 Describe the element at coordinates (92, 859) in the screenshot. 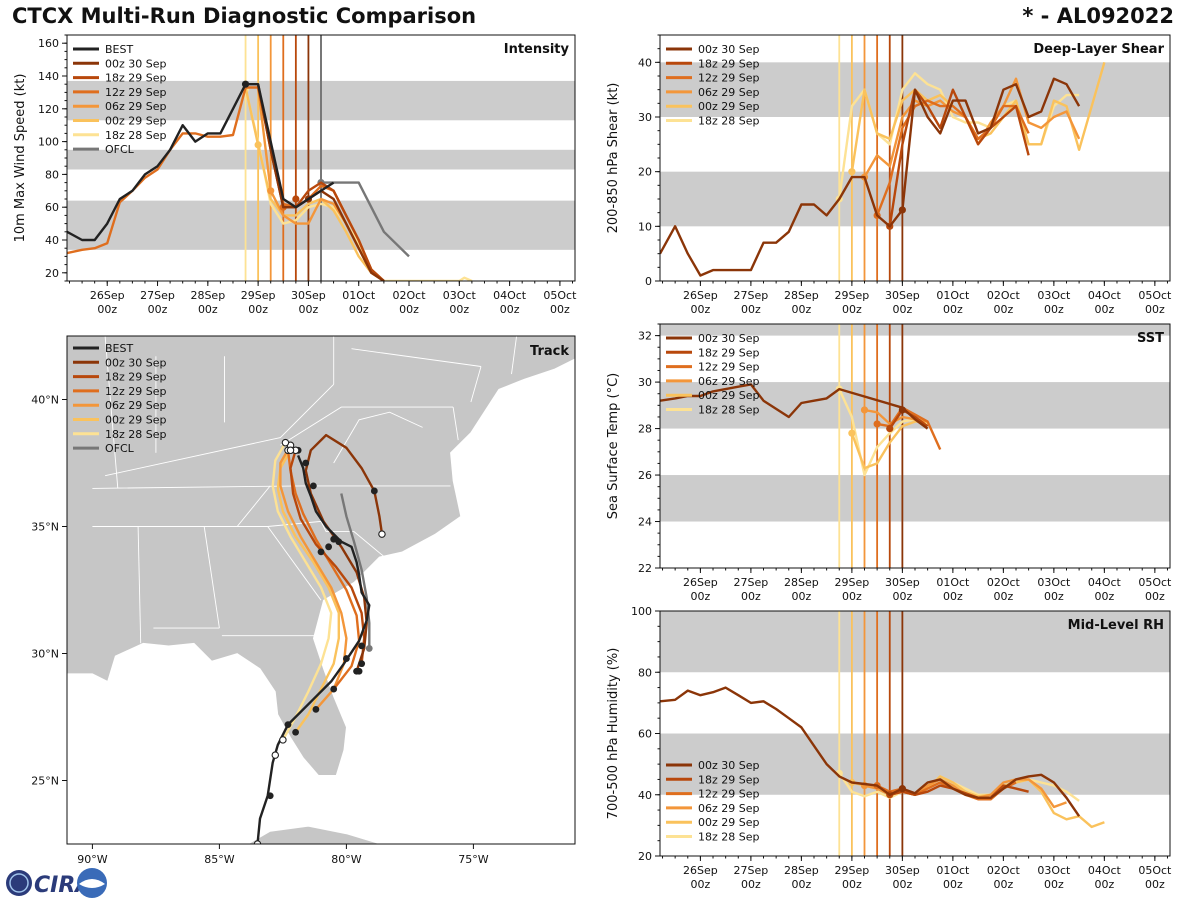

I see `lon-tick-label: 90°W` at that location.